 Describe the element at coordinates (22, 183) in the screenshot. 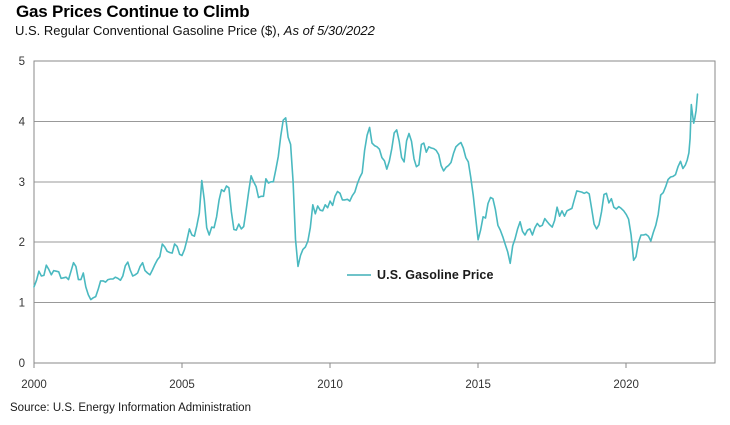

I see `y-axis-label-3: 3` at that location.